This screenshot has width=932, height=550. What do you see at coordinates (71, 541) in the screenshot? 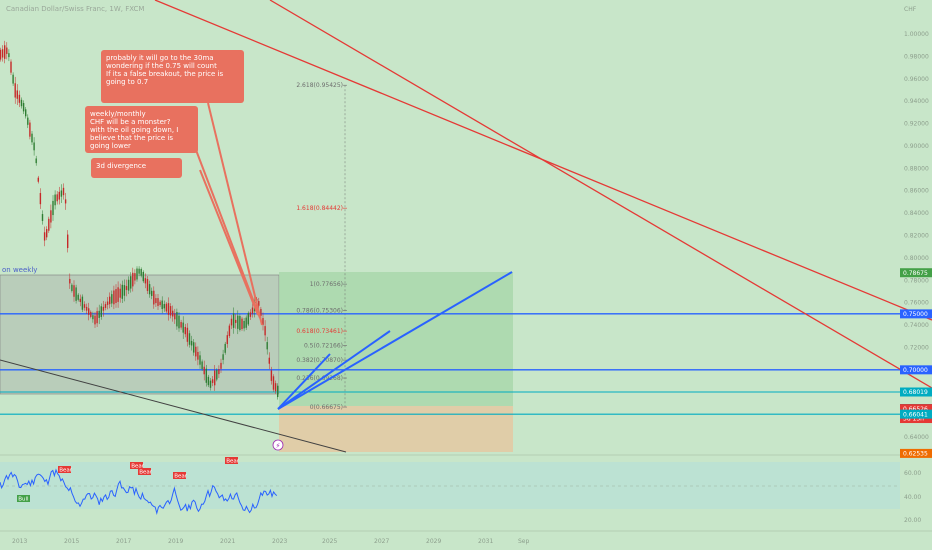
I see `time-tick-1: 2015` at bounding box center [71, 541].